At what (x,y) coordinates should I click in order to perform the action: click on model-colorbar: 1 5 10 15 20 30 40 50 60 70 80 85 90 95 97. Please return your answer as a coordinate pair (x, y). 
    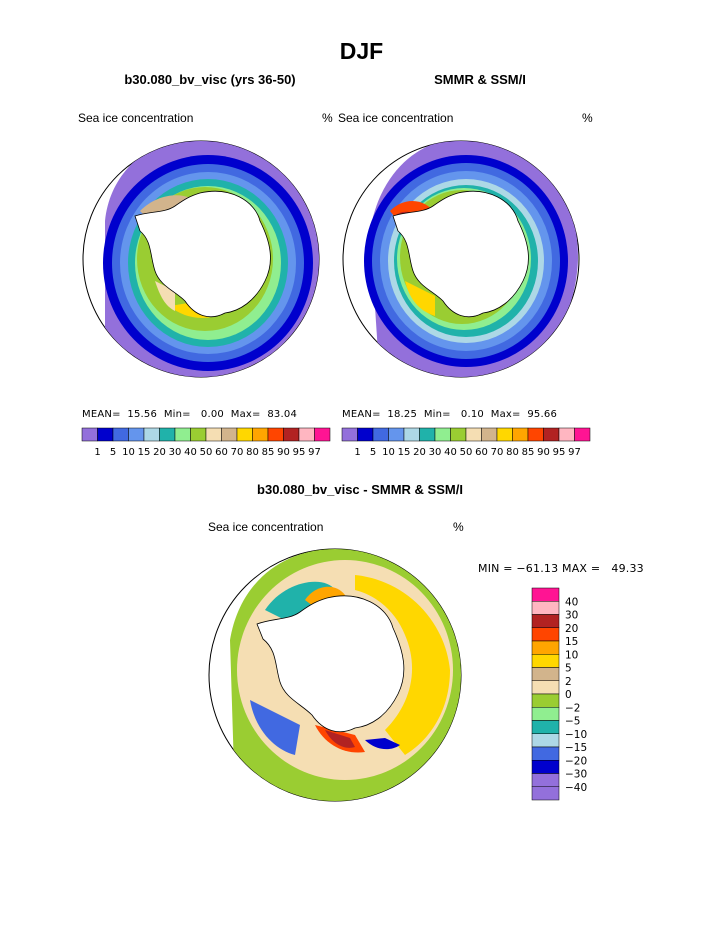
    Looking at the image, I should click on (206, 442).